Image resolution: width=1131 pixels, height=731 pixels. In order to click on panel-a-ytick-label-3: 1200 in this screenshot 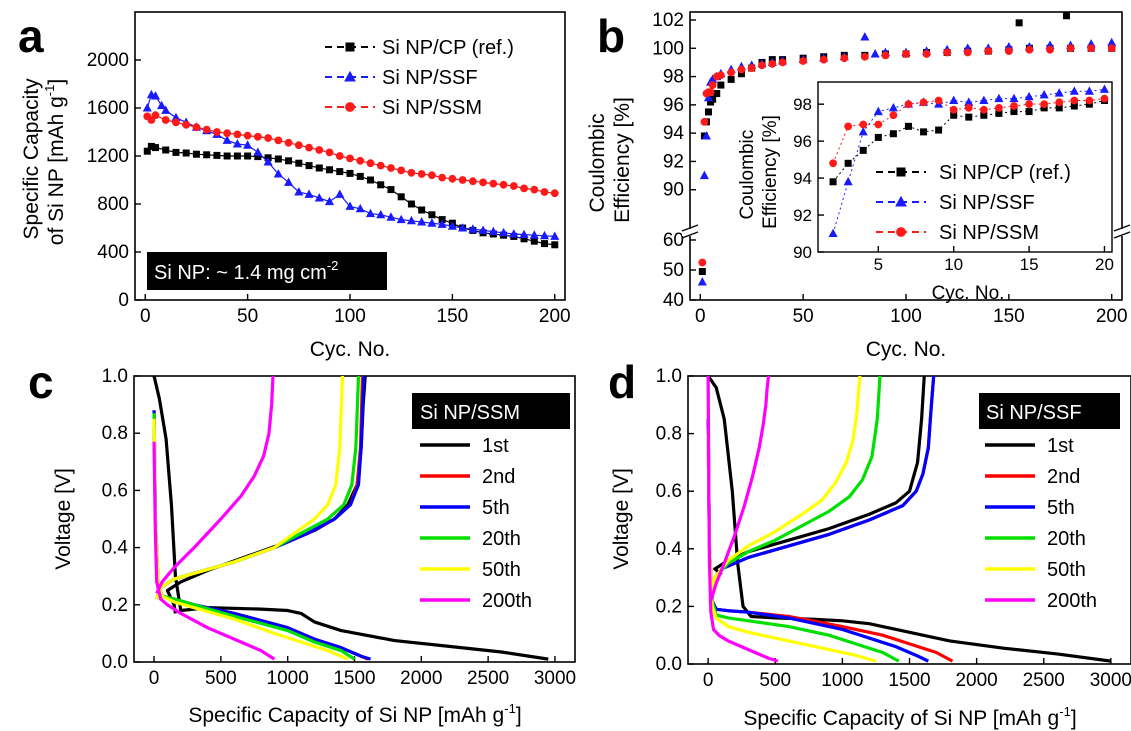, I will do `click(108, 156)`.